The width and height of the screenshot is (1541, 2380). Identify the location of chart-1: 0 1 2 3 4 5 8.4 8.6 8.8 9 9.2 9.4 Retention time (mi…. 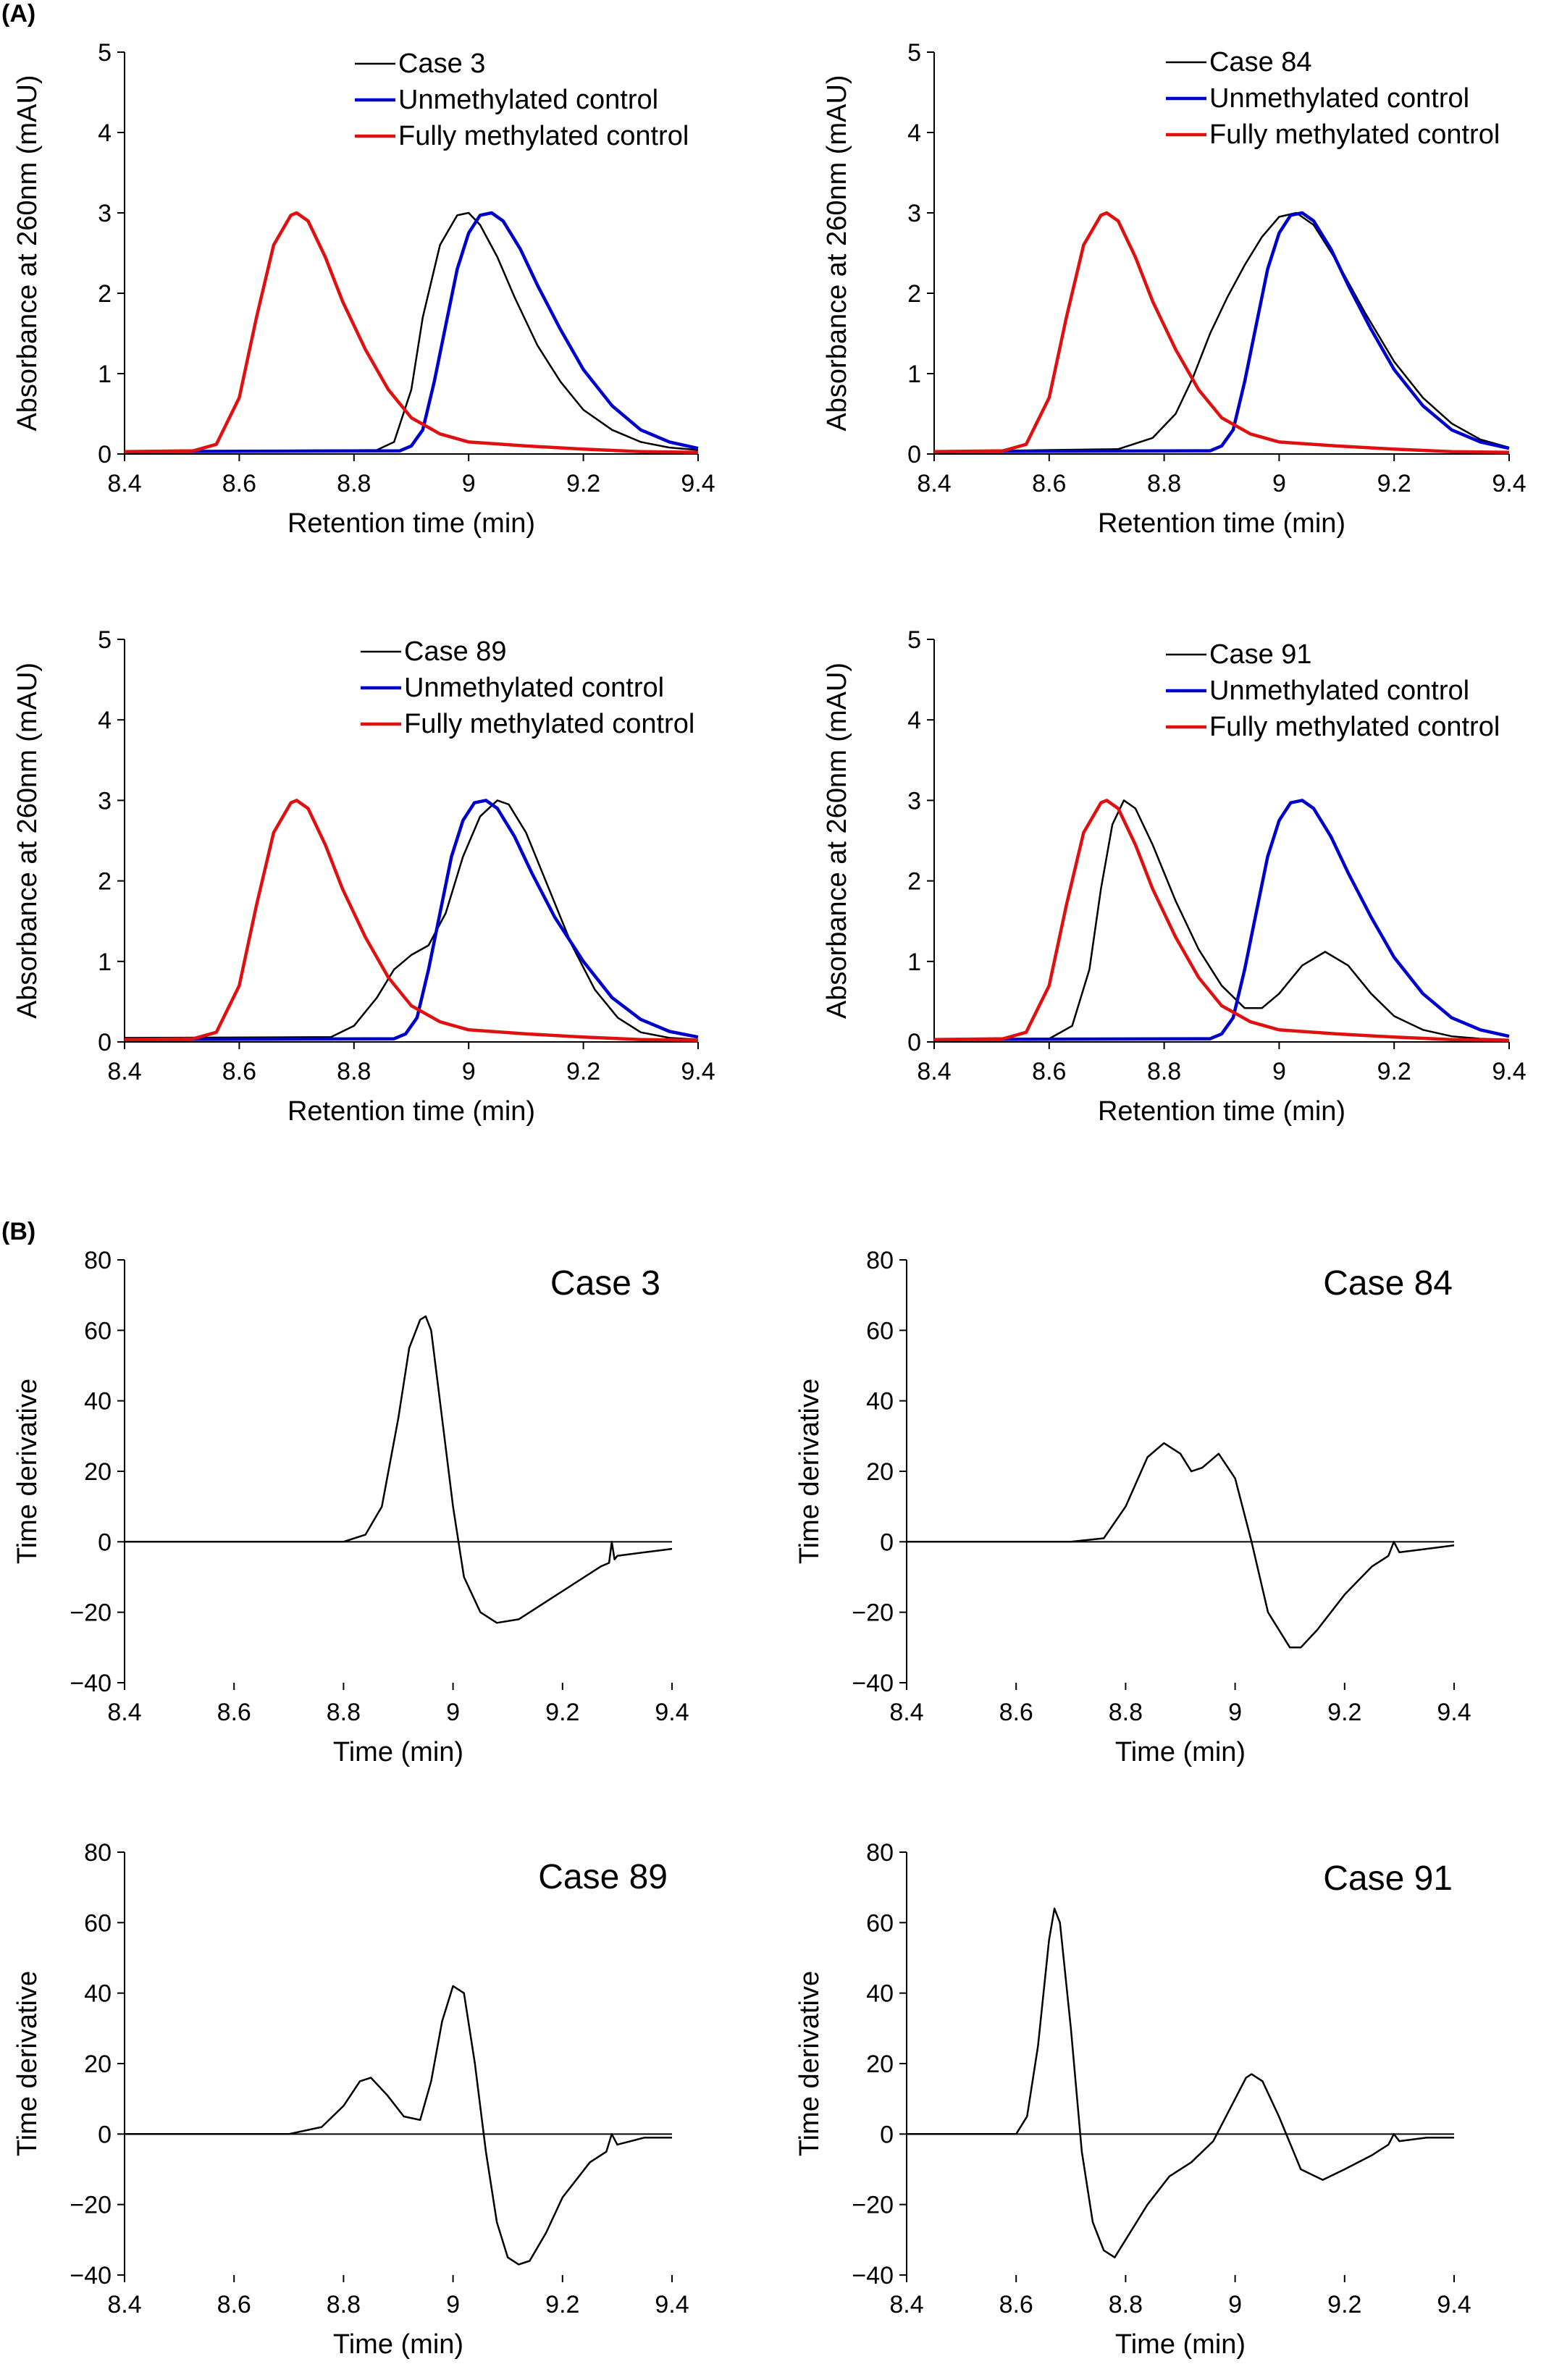
(363, 289).